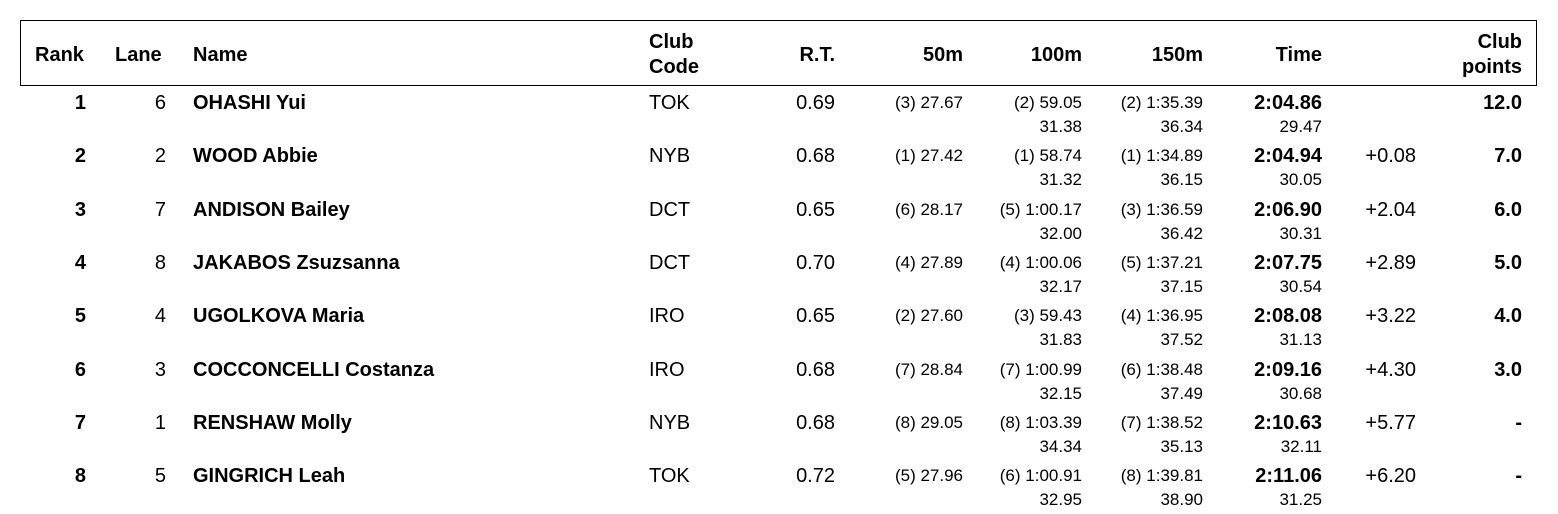 This screenshot has height=514, width=1558. What do you see at coordinates (1181, 393) in the screenshot?
I see `lap-time-150m: 37.49` at bounding box center [1181, 393].